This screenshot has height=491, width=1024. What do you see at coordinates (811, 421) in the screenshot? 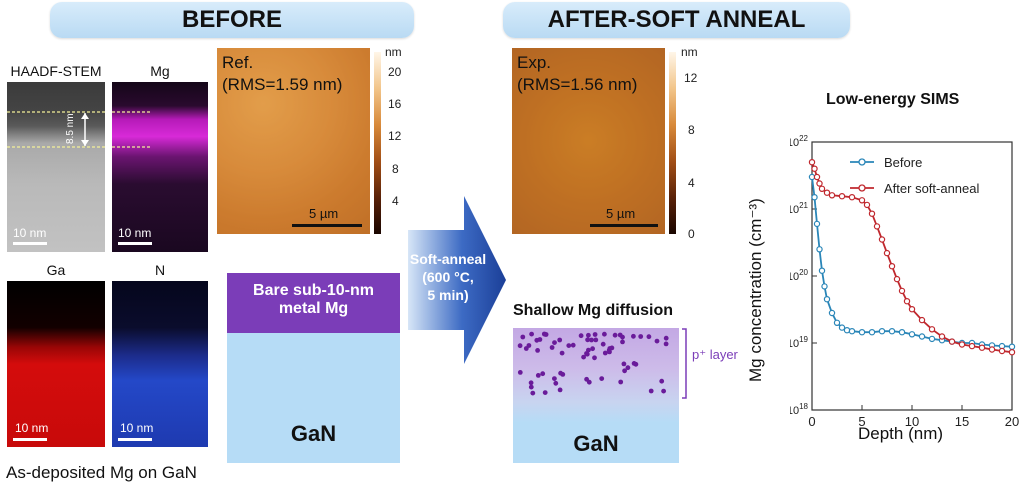
I see `sims-xtick-label: 0` at bounding box center [811, 421].